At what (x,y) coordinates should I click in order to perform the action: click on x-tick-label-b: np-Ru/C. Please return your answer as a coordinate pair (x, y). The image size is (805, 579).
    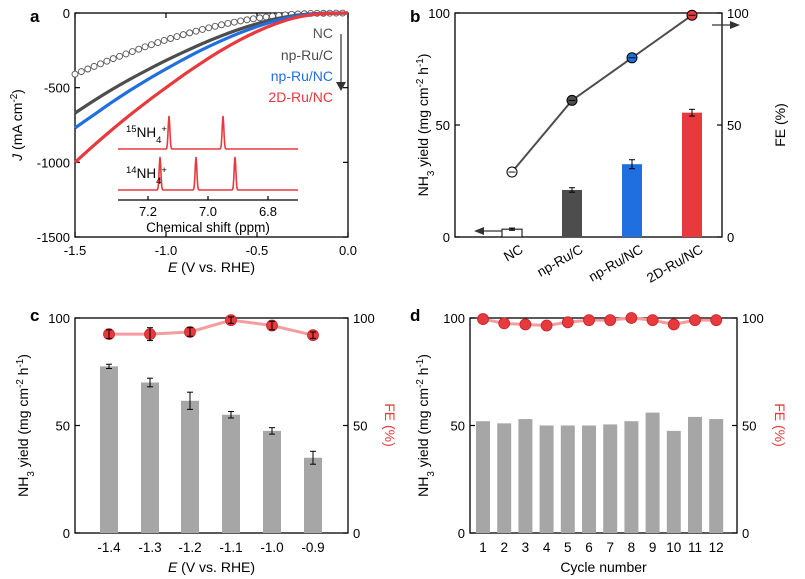
    Looking at the image, I should click on (559, 260).